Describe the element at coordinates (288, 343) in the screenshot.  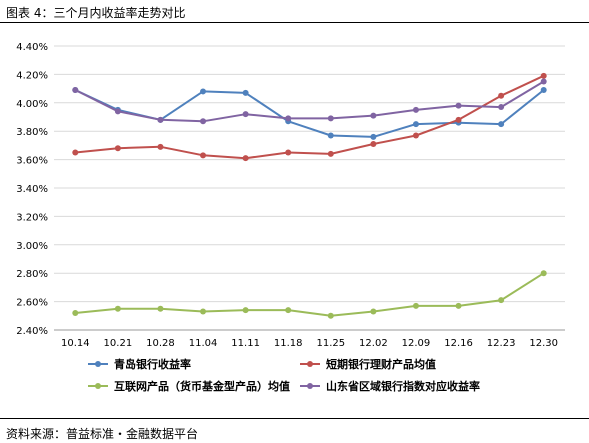
I see `x-tick-label: 11.18` at that location.